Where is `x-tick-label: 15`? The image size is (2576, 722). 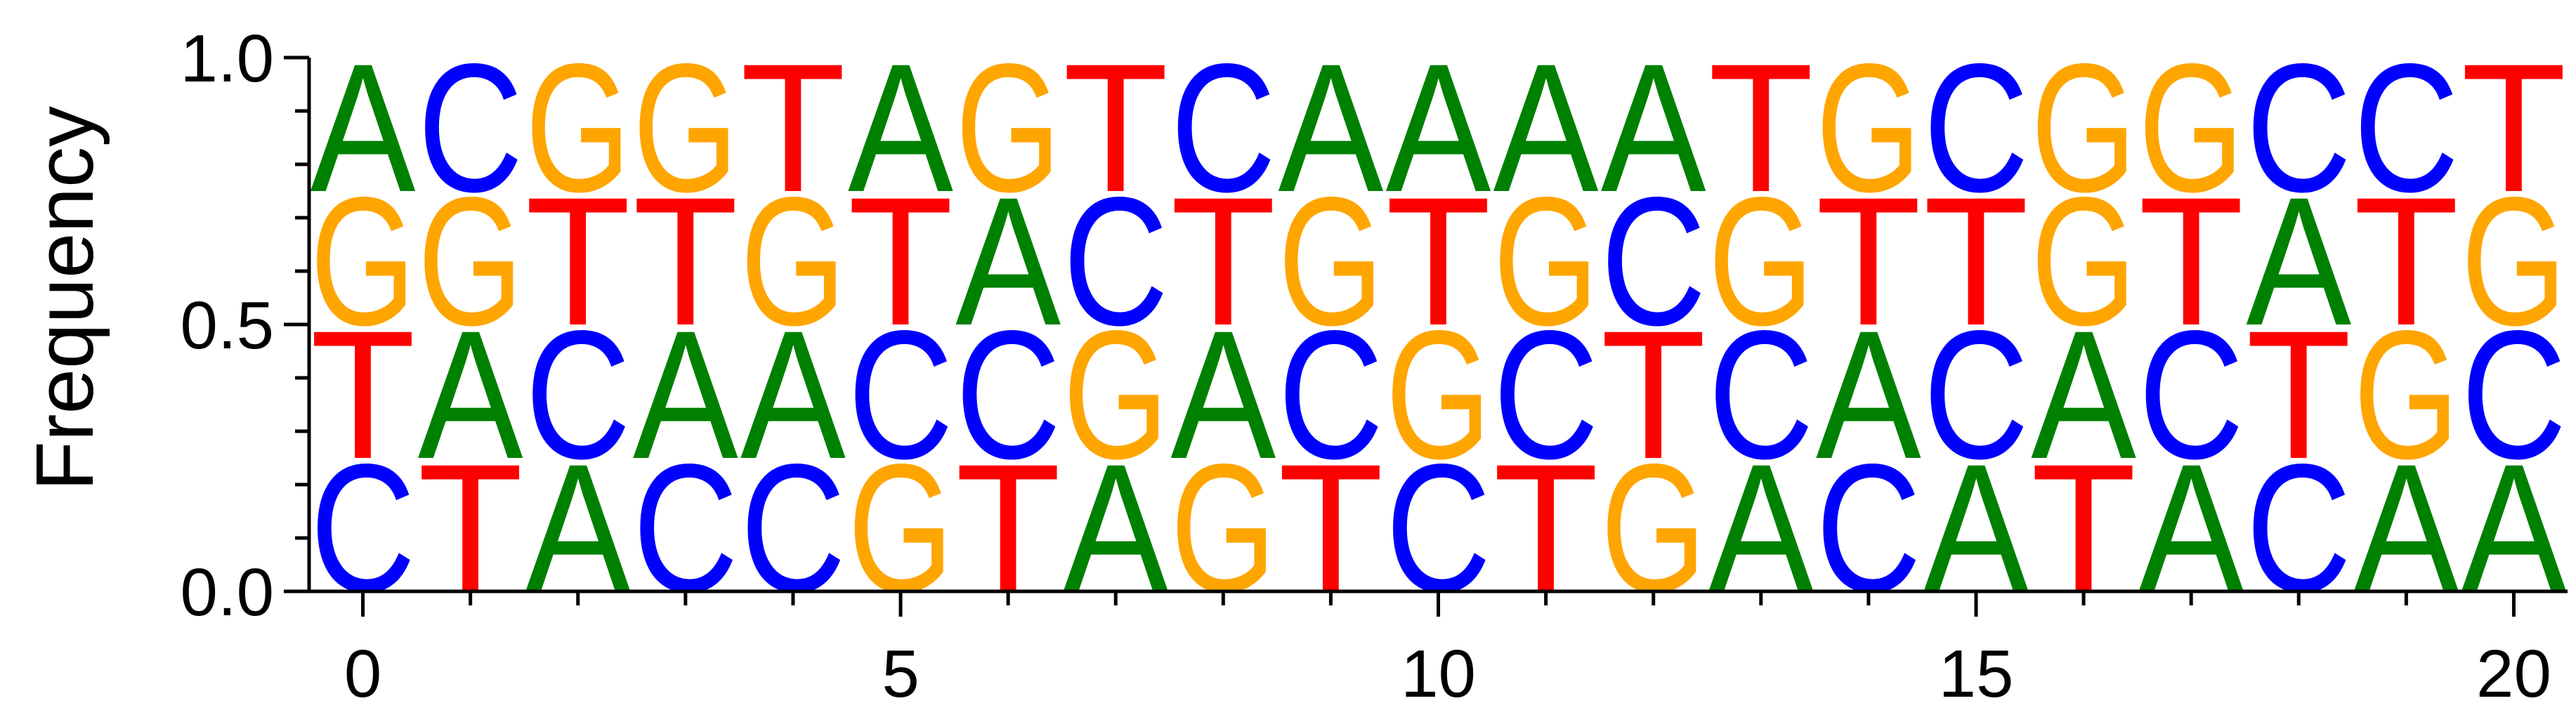
x-tick-label: 15 is located at coordinates (1977, 673).